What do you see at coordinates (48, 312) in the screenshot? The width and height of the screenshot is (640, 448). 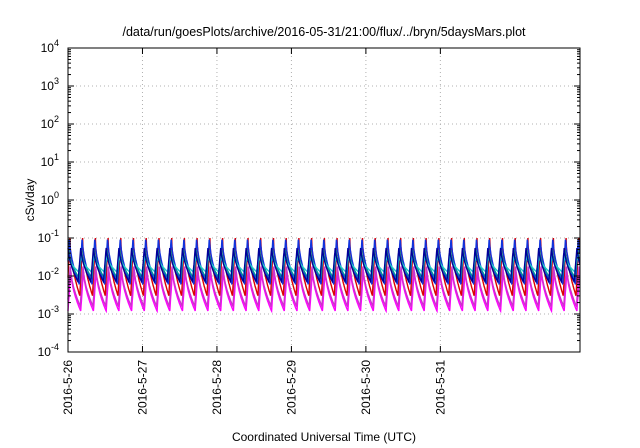 I see `y-tick-label: 10⁻³` at bounding box center [48, 312].